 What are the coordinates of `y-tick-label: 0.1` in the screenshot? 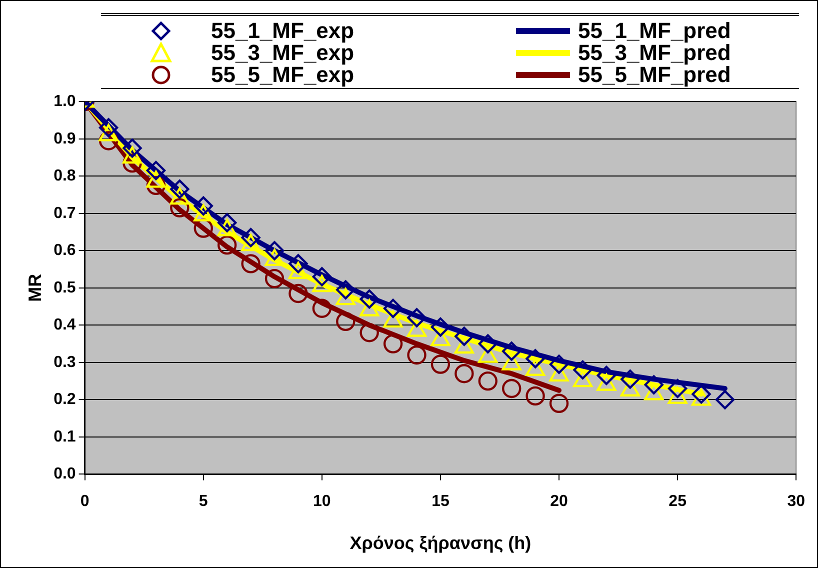 It's located at (65, 437).